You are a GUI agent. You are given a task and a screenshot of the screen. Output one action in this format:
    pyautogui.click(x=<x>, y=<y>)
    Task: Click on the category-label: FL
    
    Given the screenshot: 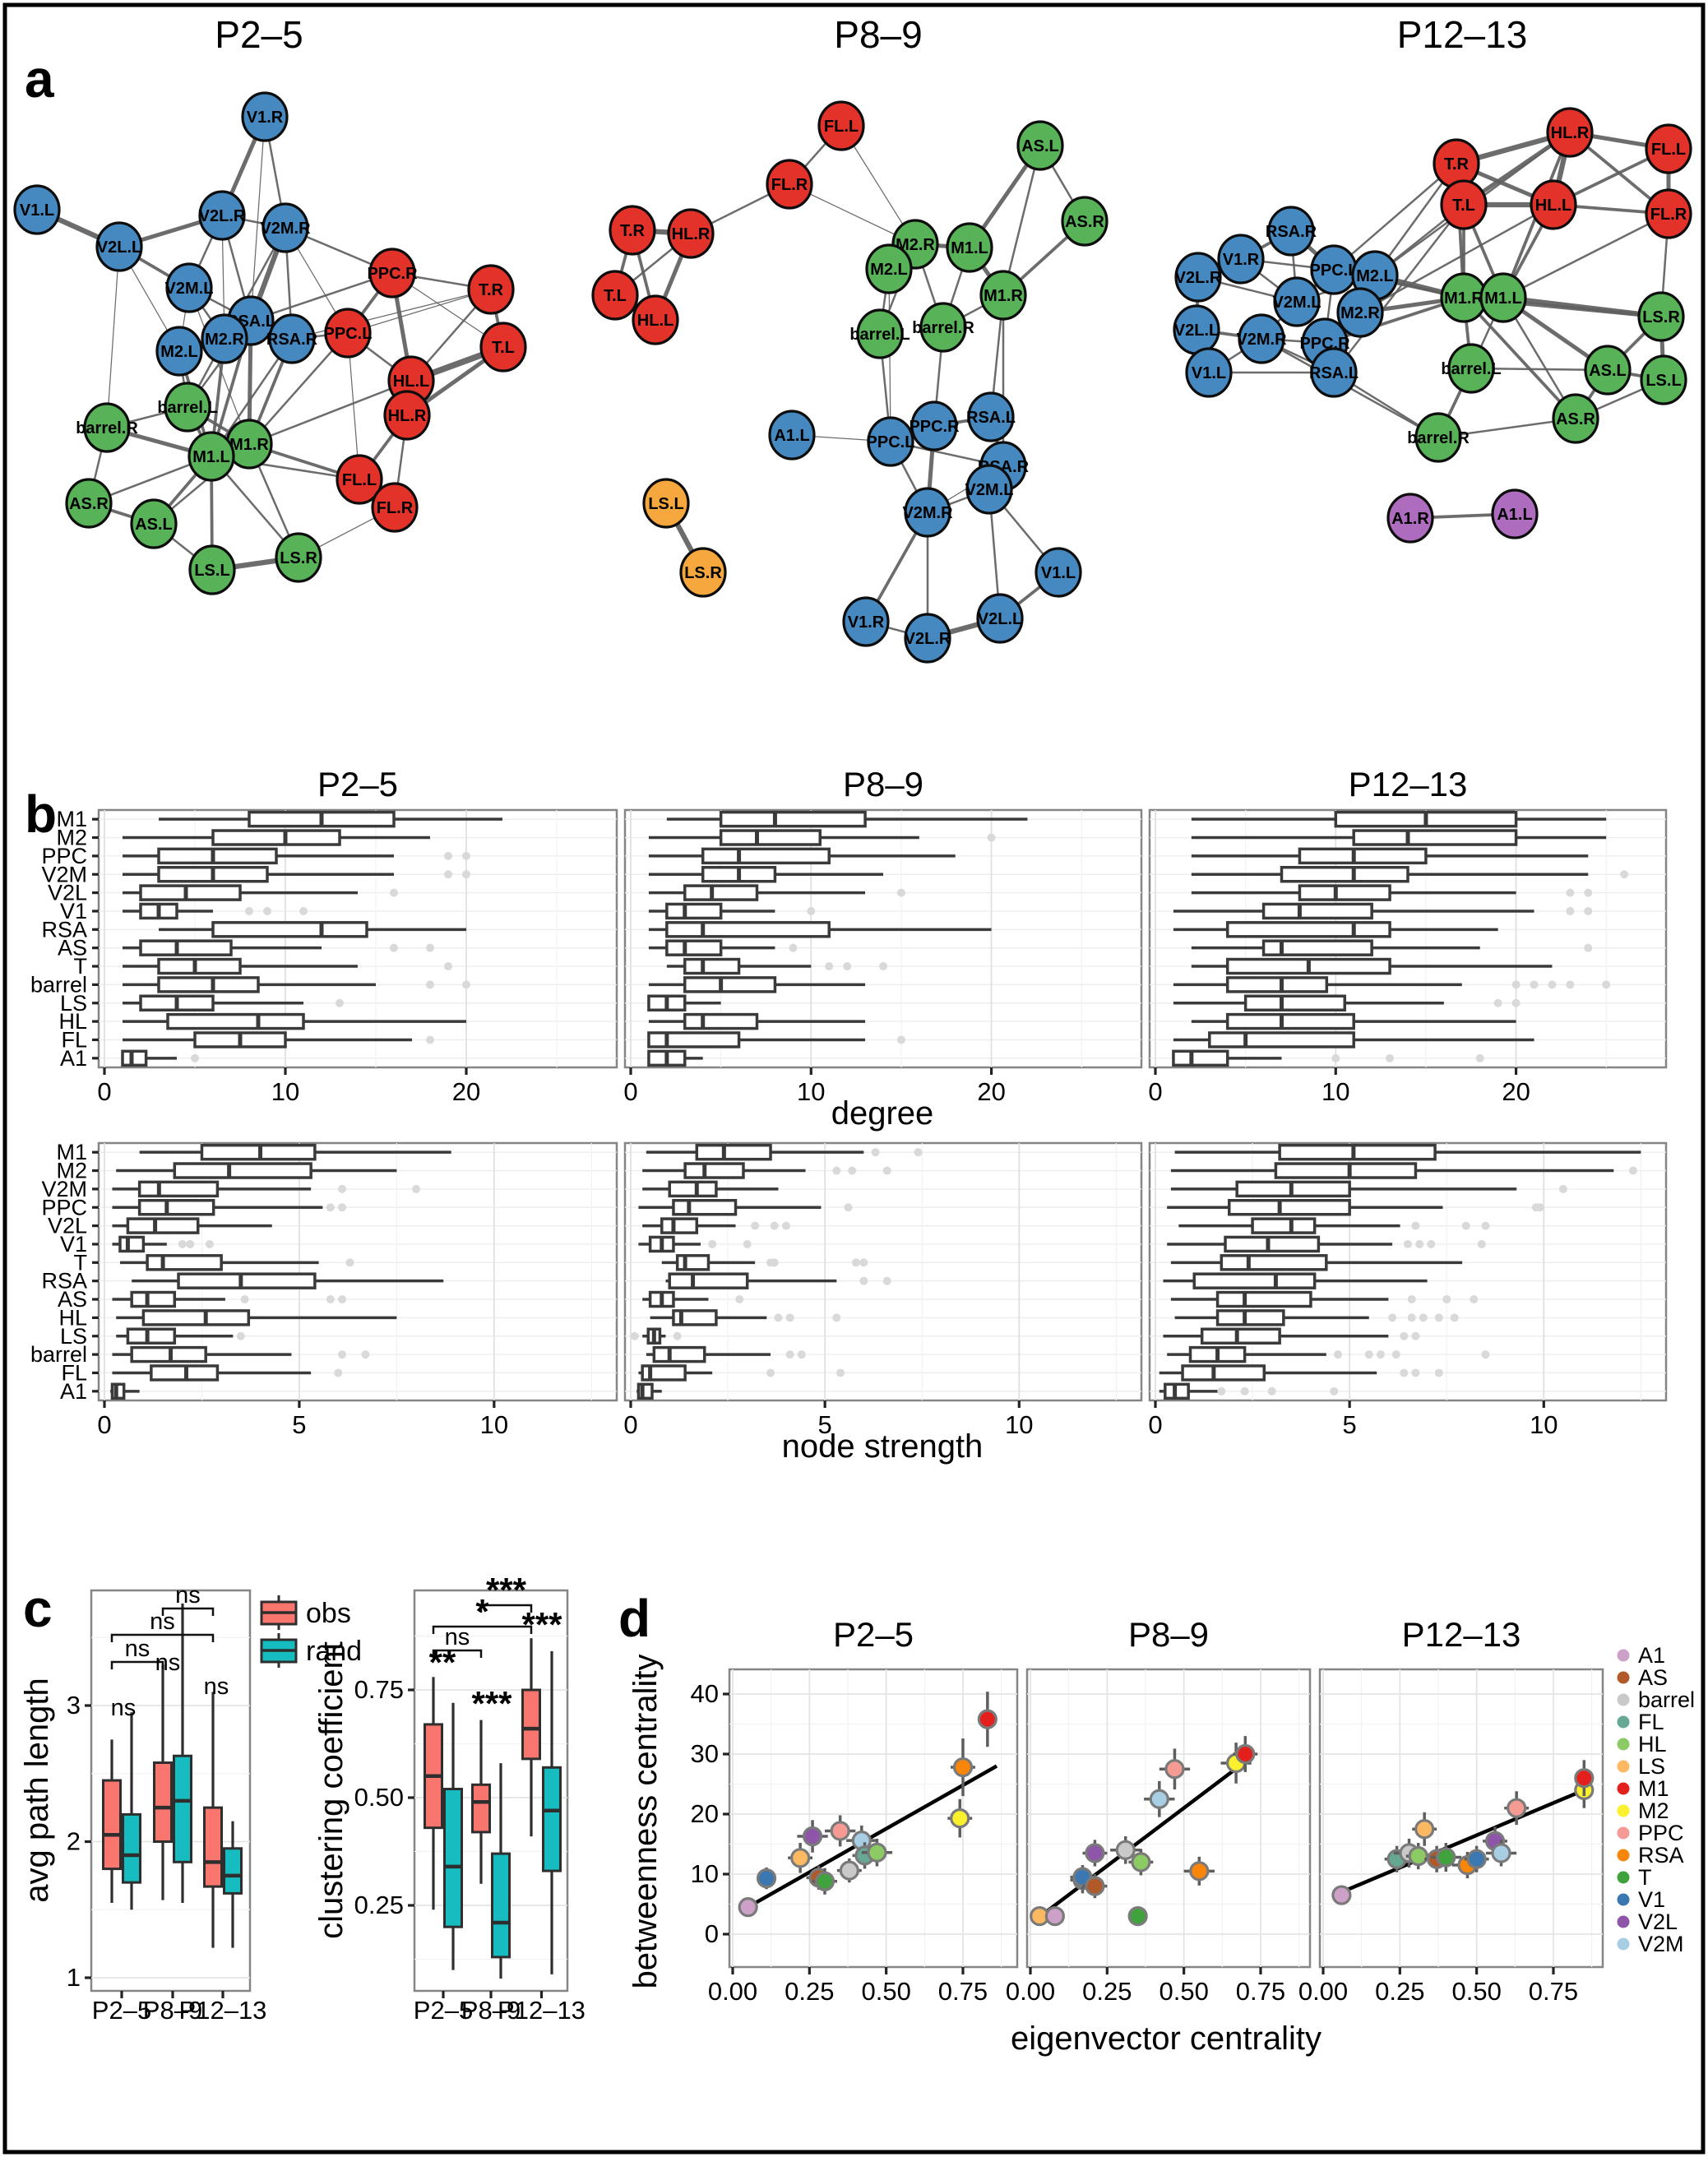 What is the action you would take?
    pyautogui.click(x=74, y=1040)
    